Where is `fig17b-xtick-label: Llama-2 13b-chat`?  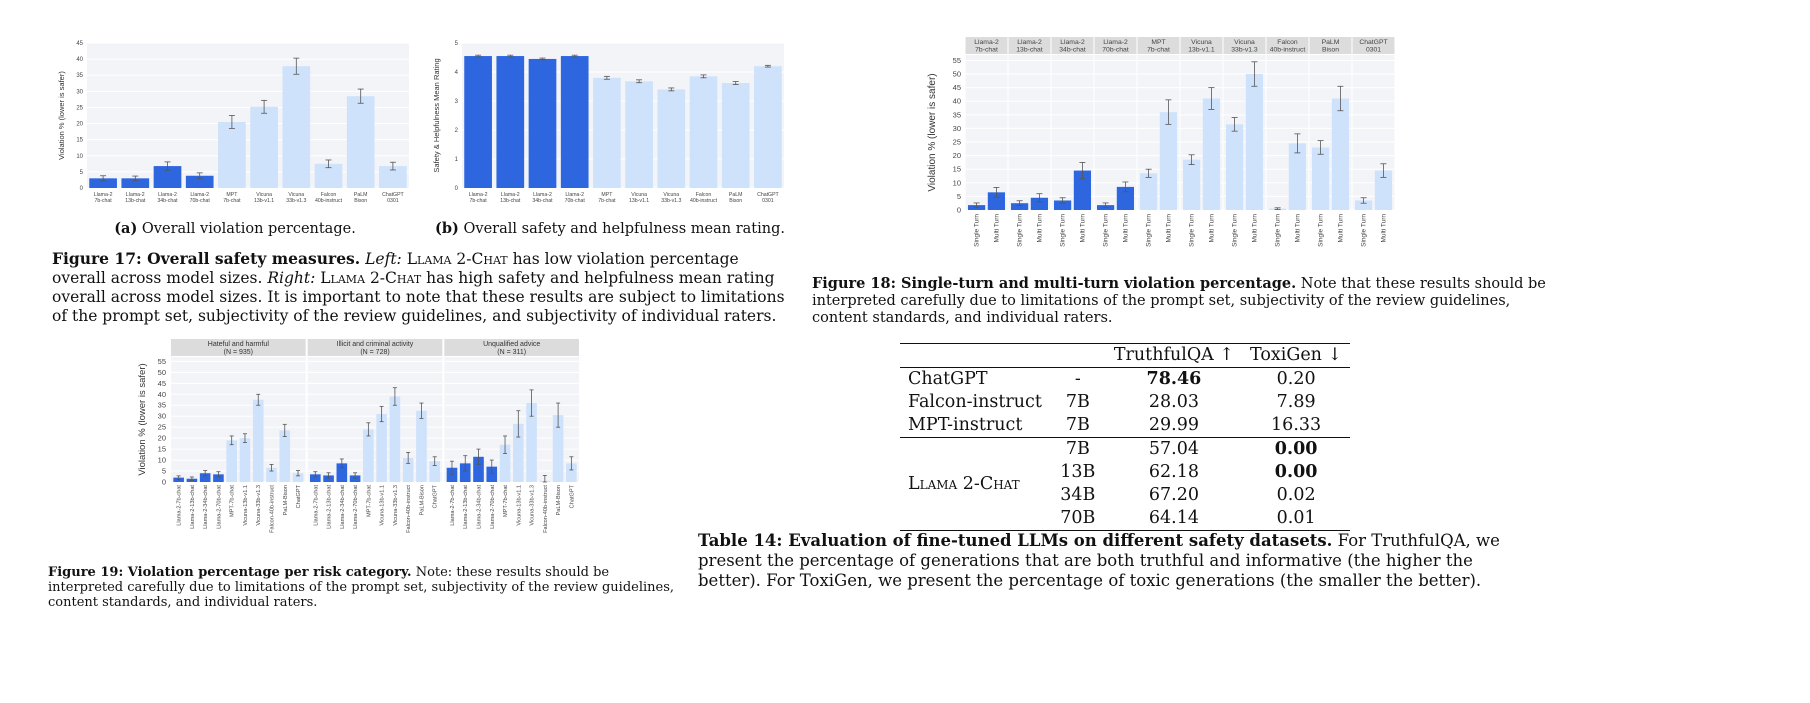
fig17b-xtick-label: Llama-2 13b-chat is located at coordinates (510, 198).